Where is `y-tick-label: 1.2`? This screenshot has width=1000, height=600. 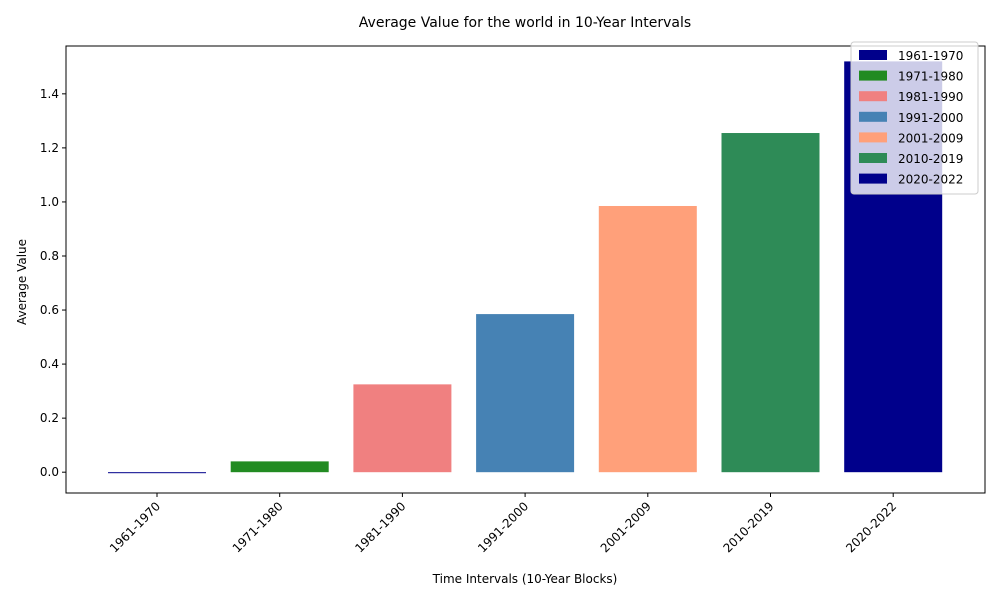
y-tick-label: 1.2 is located at coordinates (49, 148).